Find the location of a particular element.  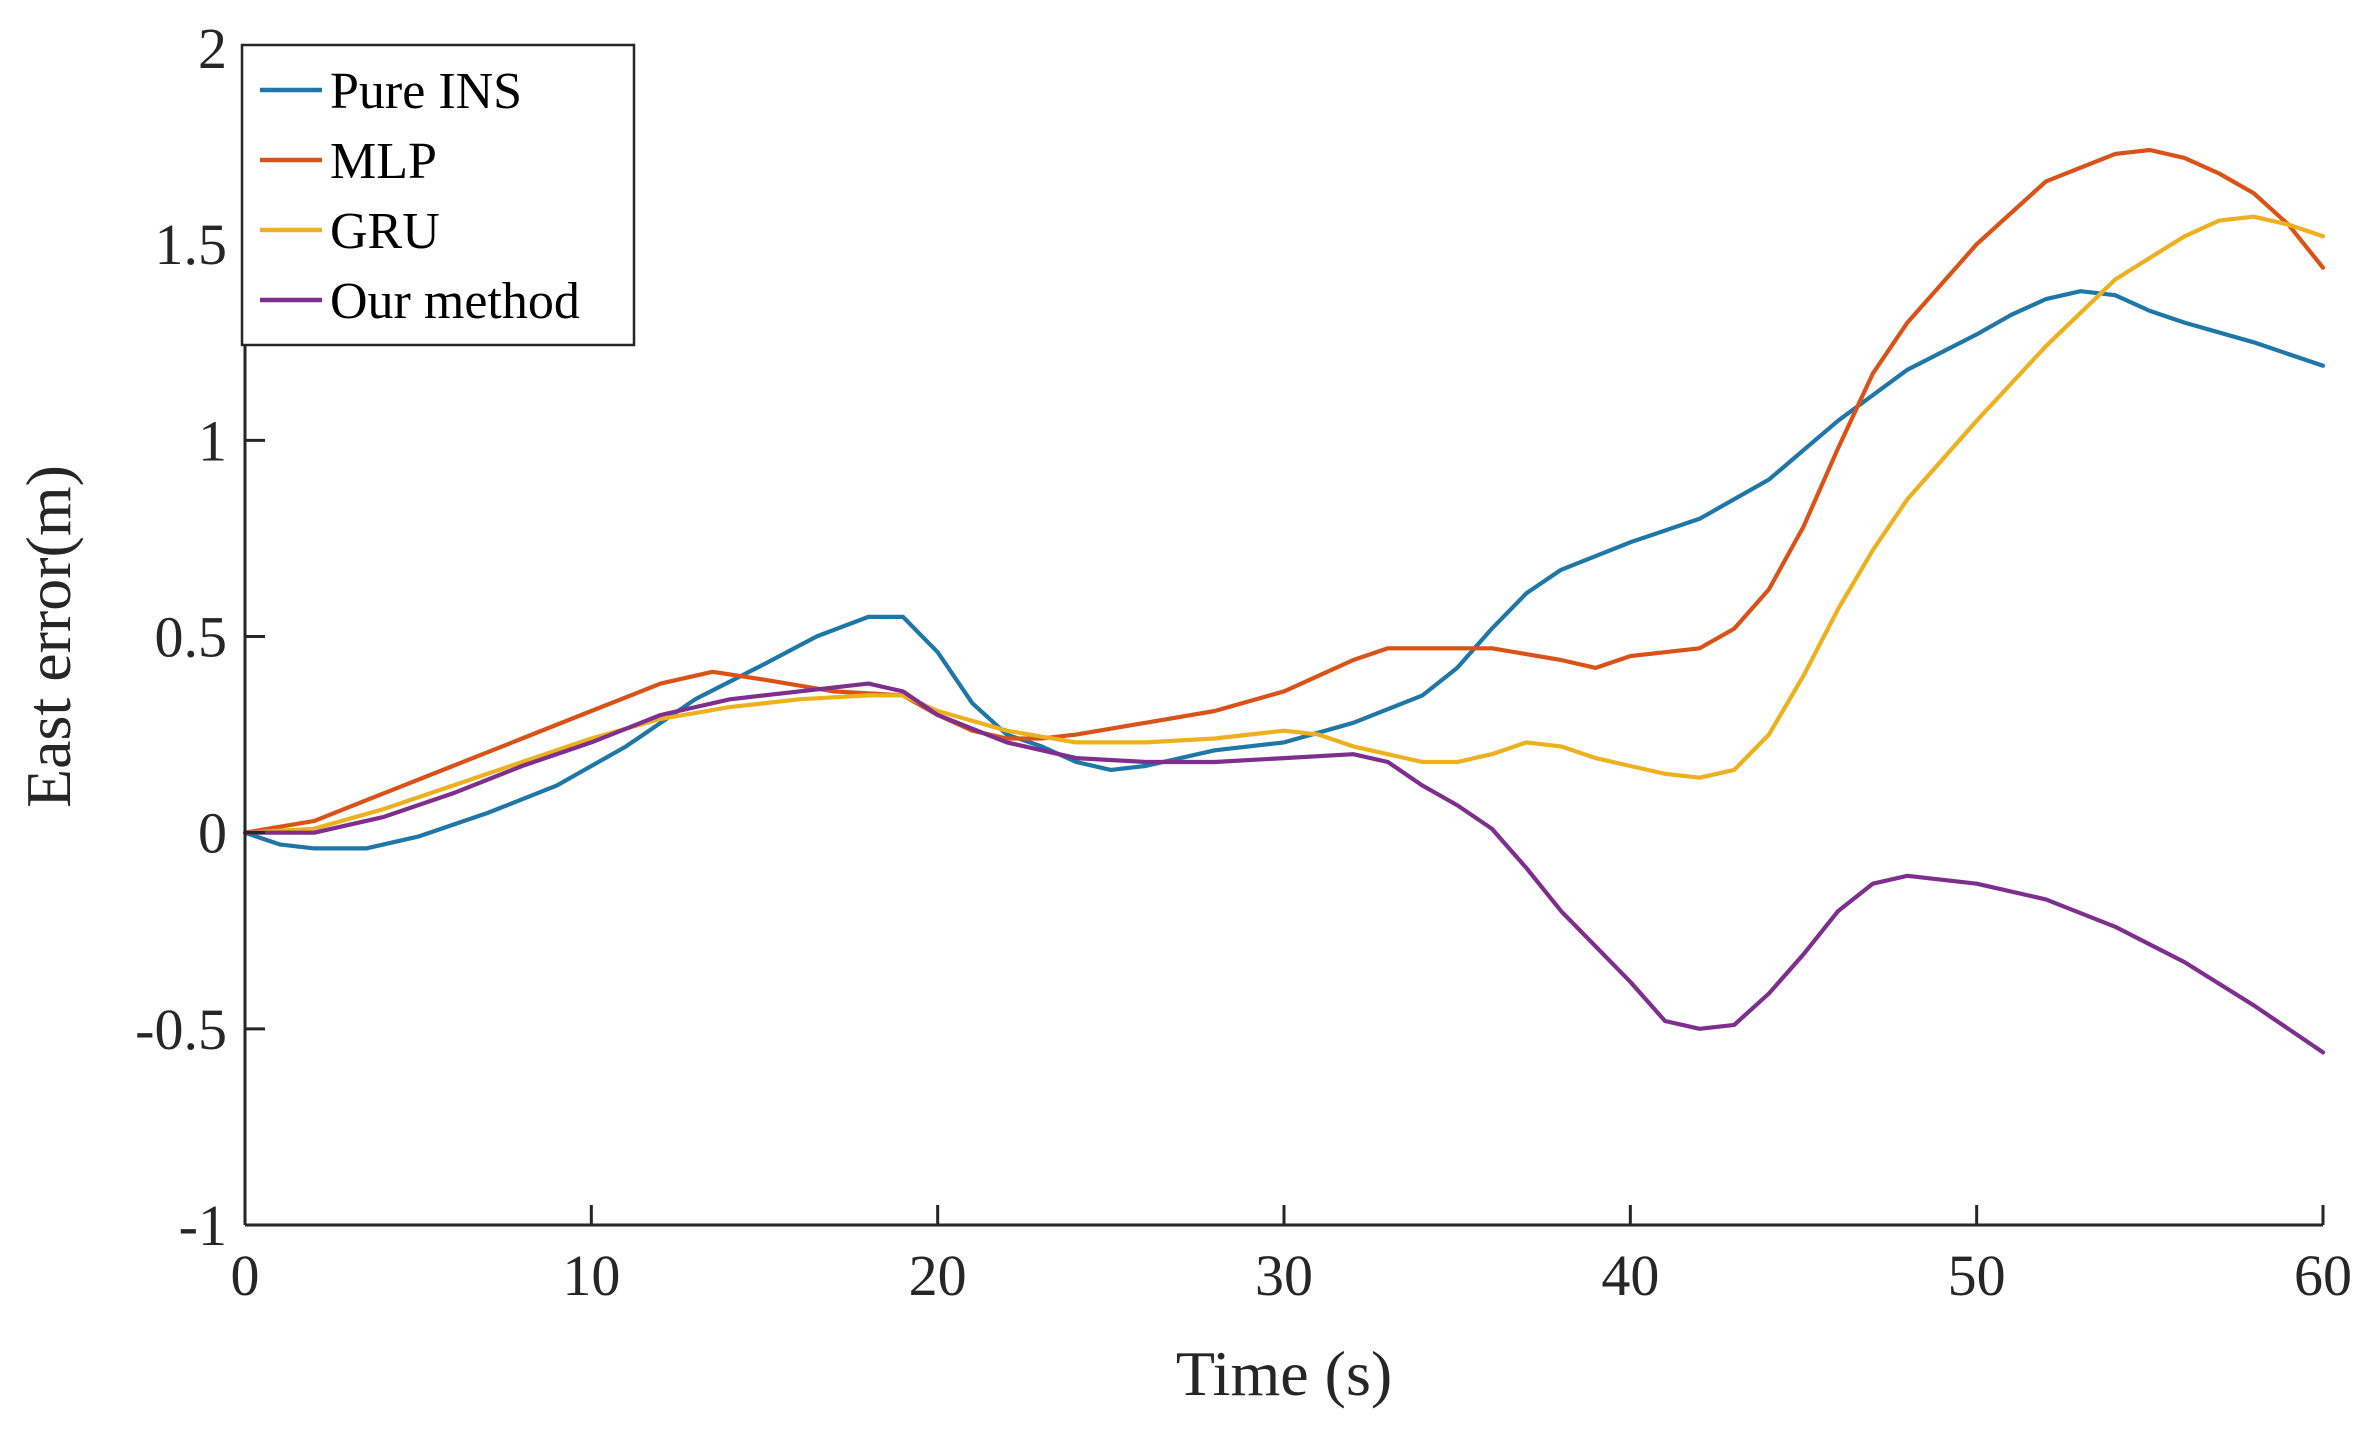

x-tick-label: 20 is located at coordinates (938, 1275).